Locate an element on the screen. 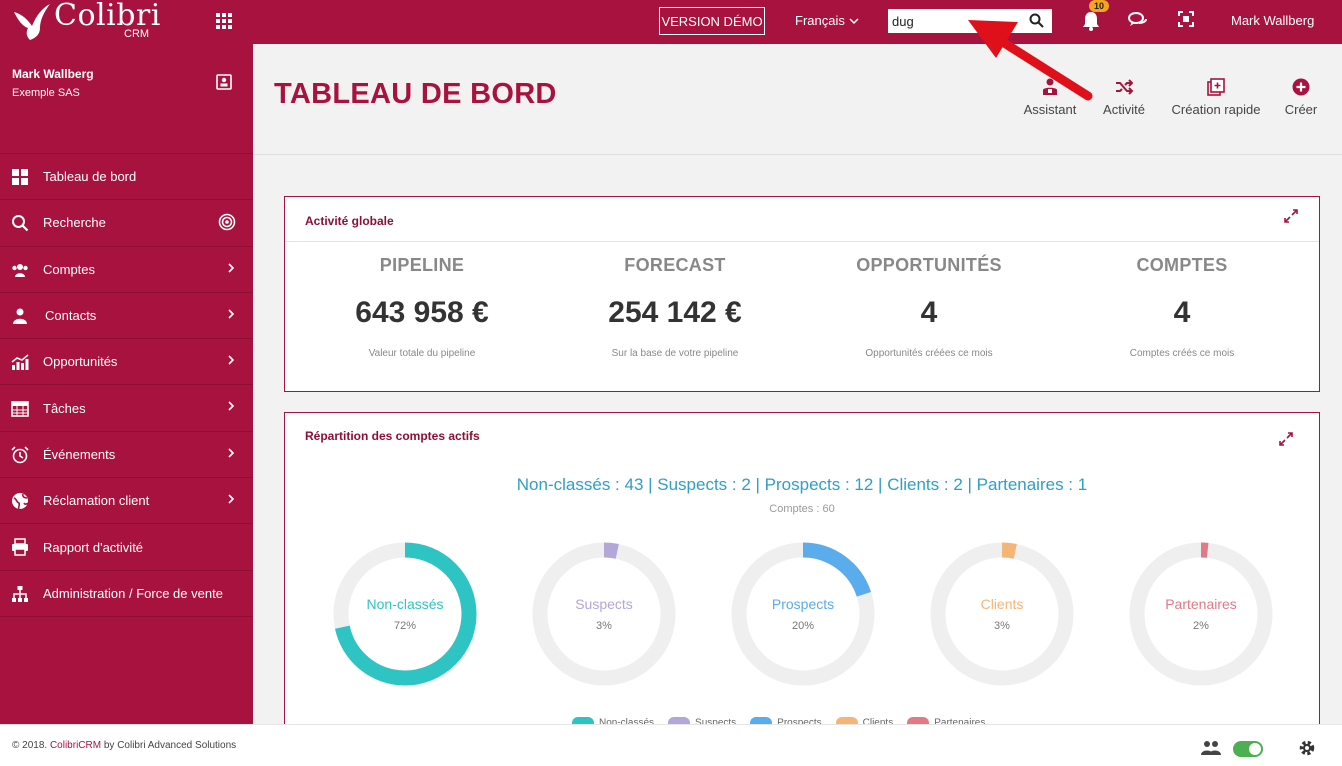 The image size is (1342, 766). kpi-label: FORECAST is located at coordinates (675, 265).